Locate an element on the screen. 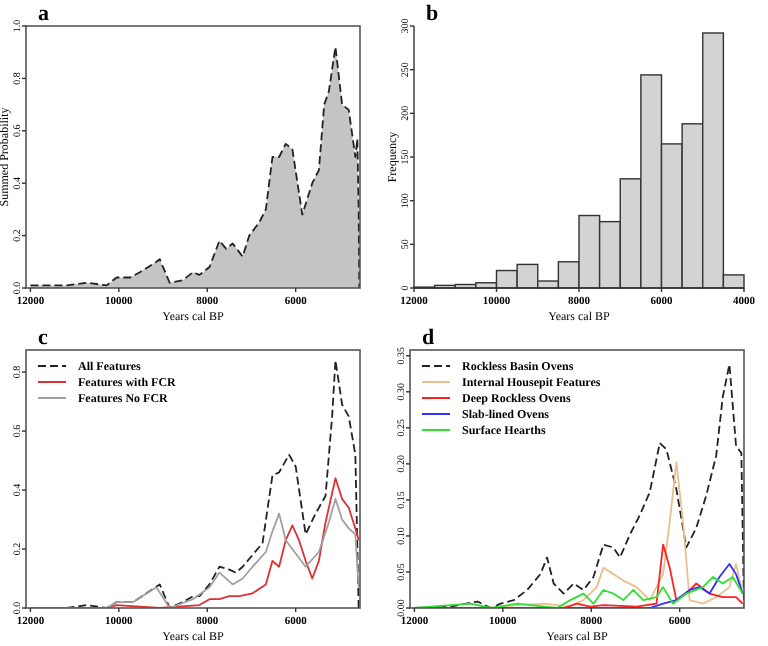  chart-title: b is located at coordinates (432, 14).